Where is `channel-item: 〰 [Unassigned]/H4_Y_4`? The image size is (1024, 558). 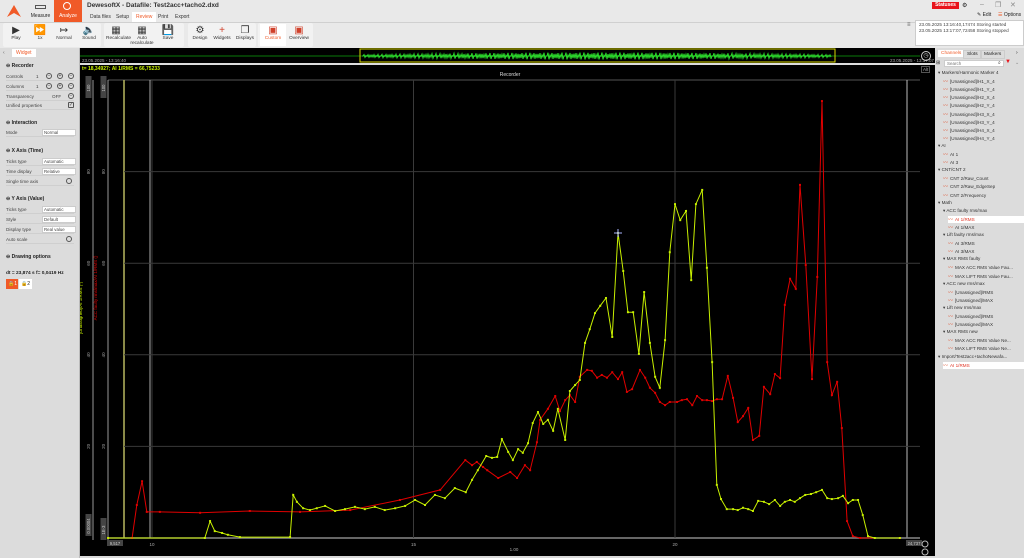
channel-item: 〰 [Unassigned]/H4_Y_4 is located at coordinates (969, 138).